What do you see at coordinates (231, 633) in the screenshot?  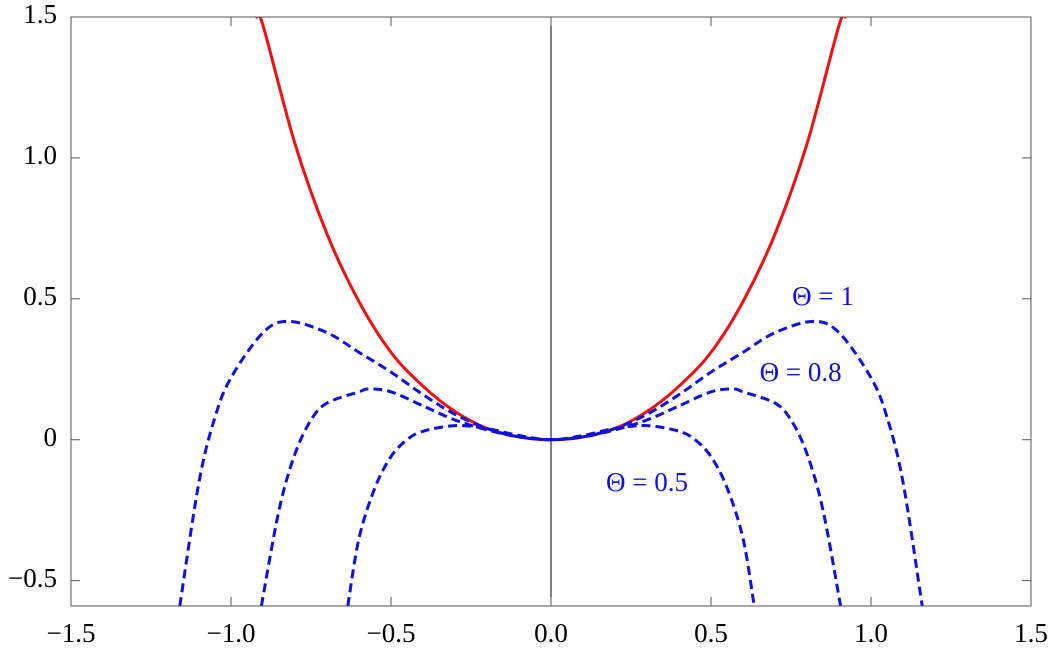 I see `x-tick-label: −1.0` at bounding box center [231, 633].